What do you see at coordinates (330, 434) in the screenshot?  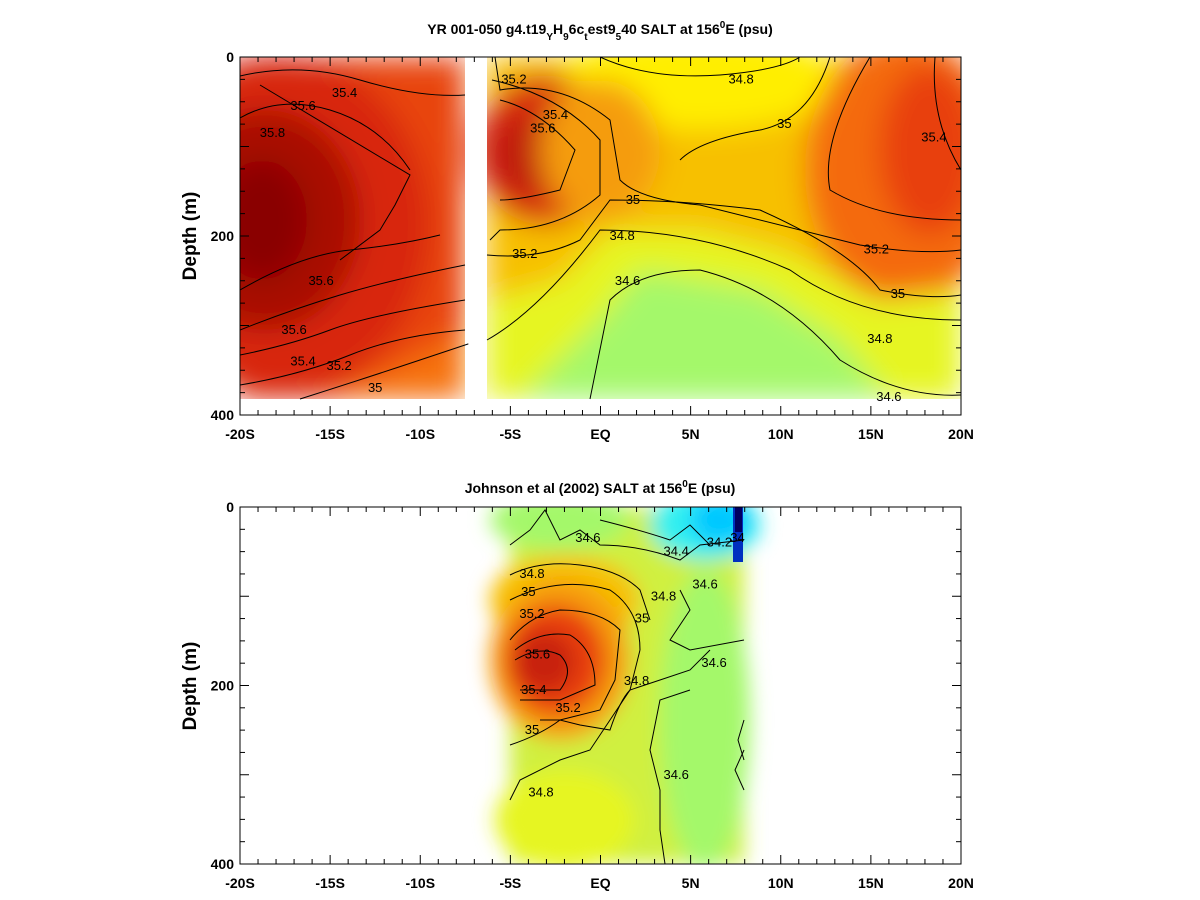 I see `top-x-tick-label: -15S` at bounding box center [330, 434].